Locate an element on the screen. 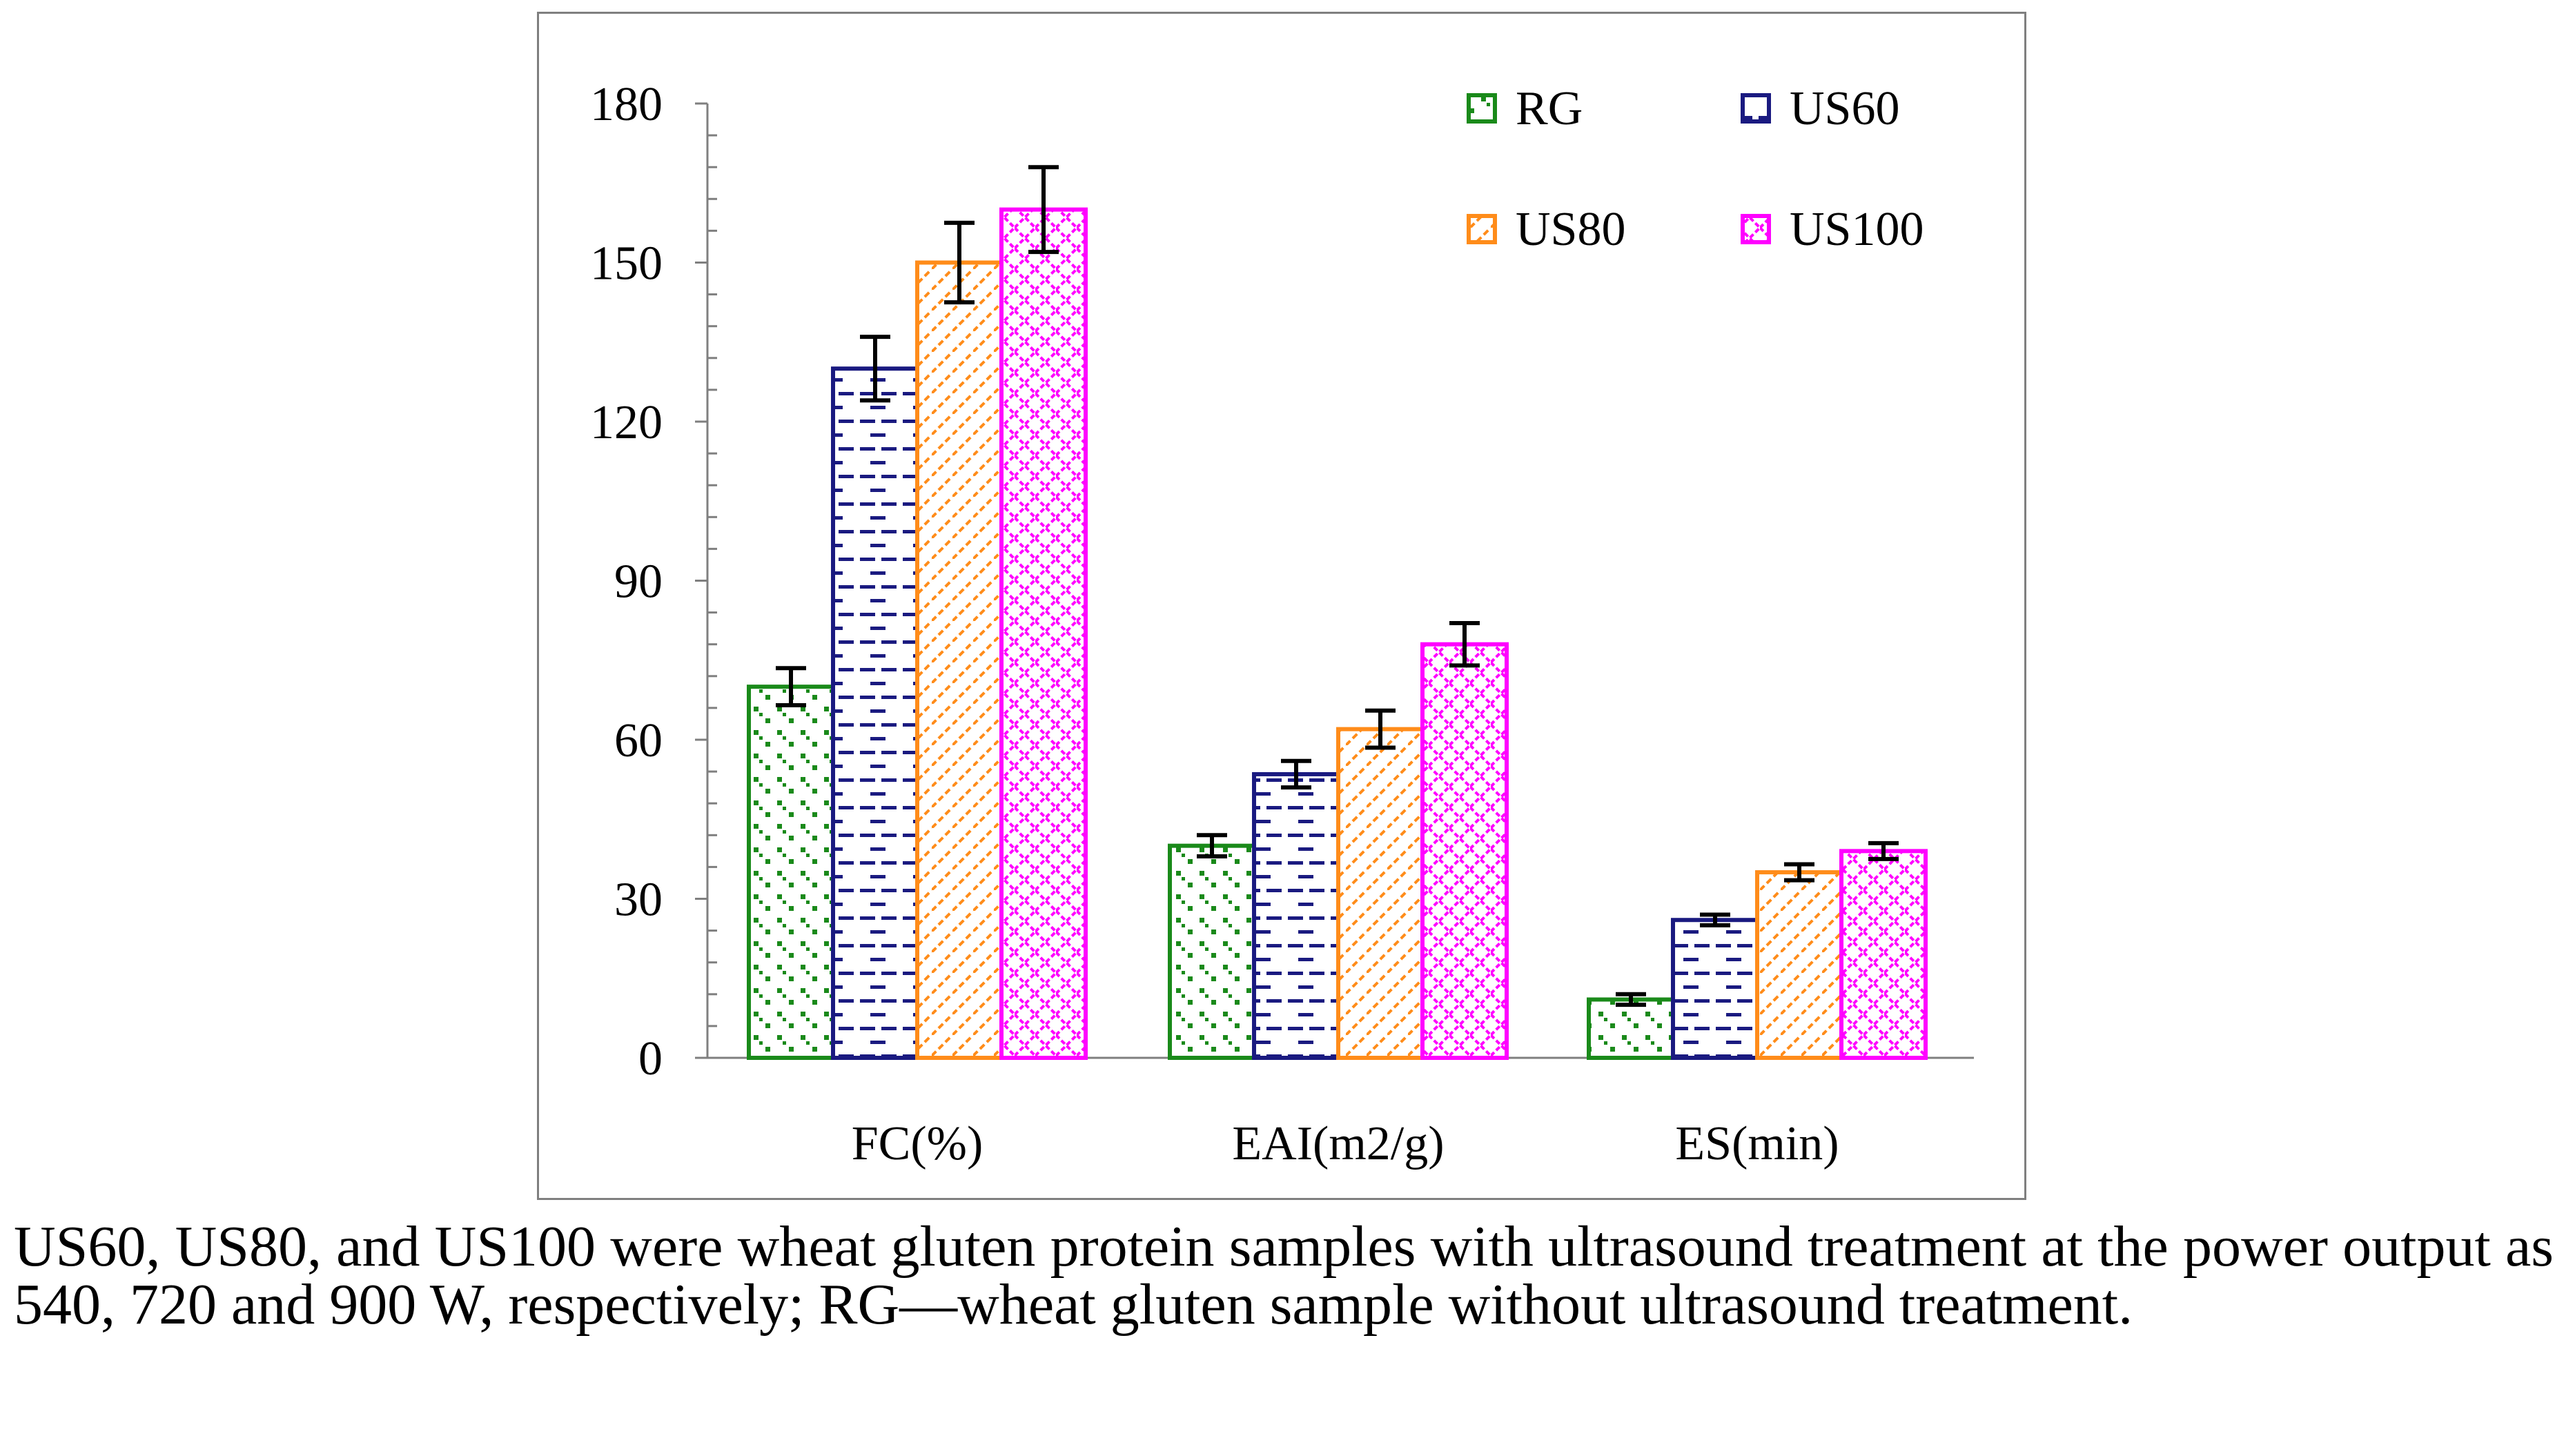 This screenshot has width=2564, height=1456. y-tick-label: 30 is located at coordinates (639, 900).